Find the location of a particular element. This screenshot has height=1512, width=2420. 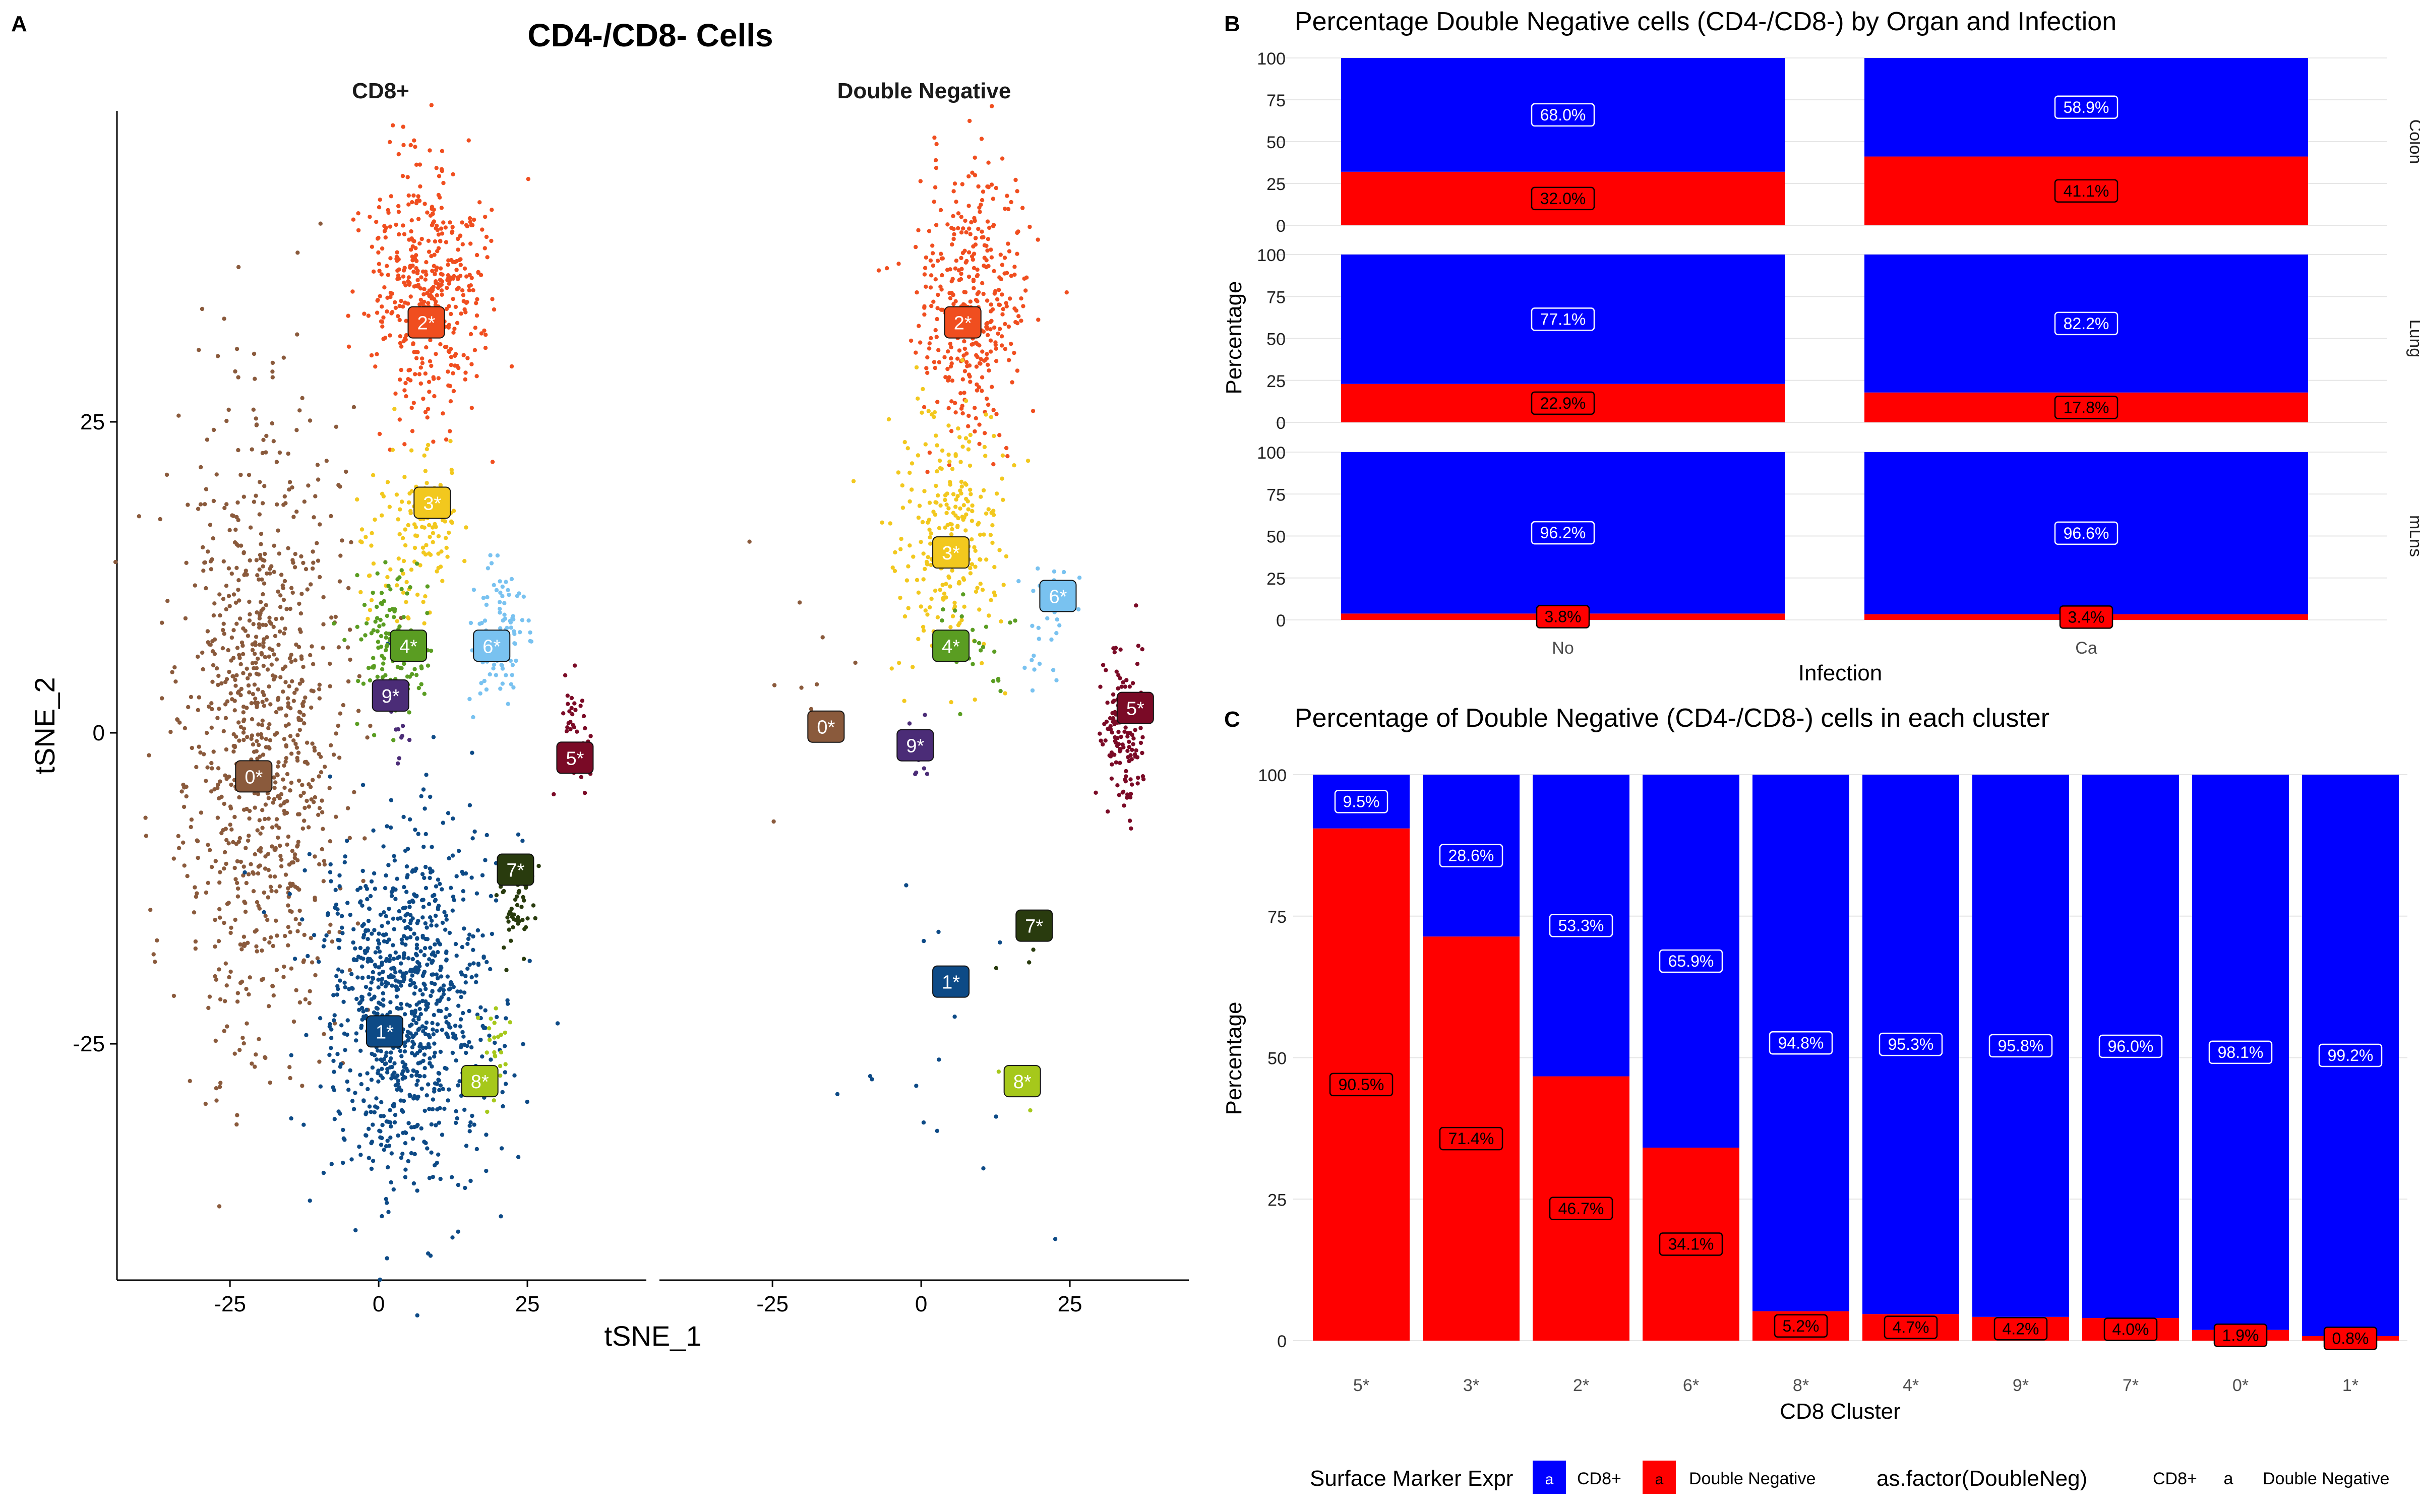

legend-key-glyph: a is located at coordinates (1549, 1480).